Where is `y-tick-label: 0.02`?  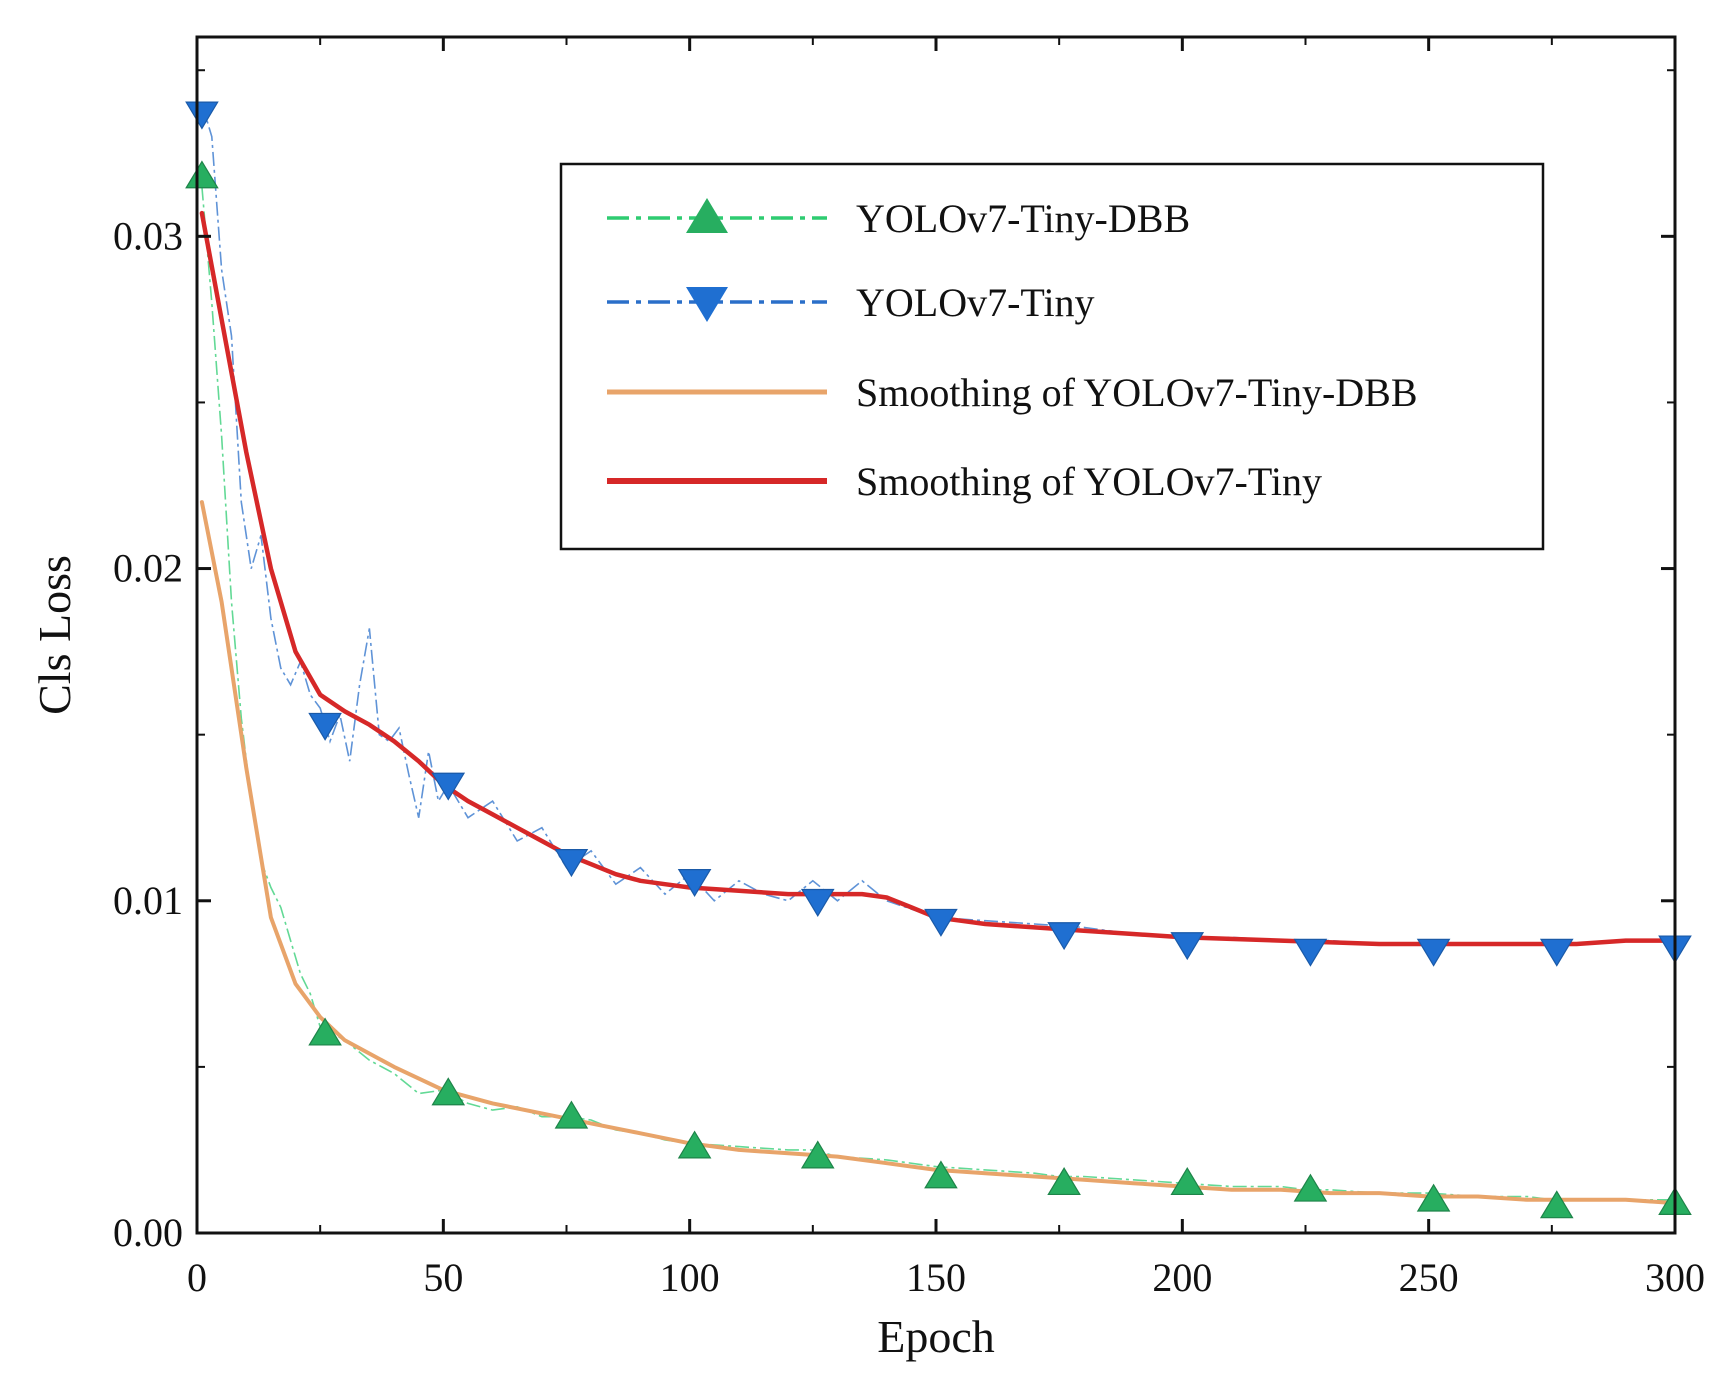 y-tick-label: 0.02 is located at coordinates (148, 568).